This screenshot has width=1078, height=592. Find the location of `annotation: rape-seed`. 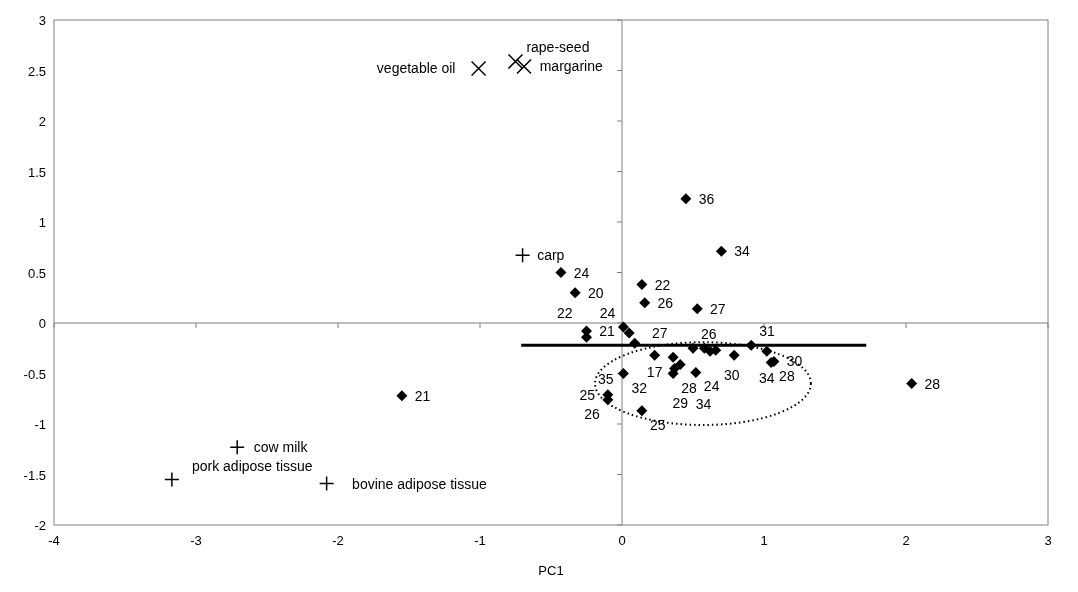

annotation: rape-seed is located at coordinates (558, 47).